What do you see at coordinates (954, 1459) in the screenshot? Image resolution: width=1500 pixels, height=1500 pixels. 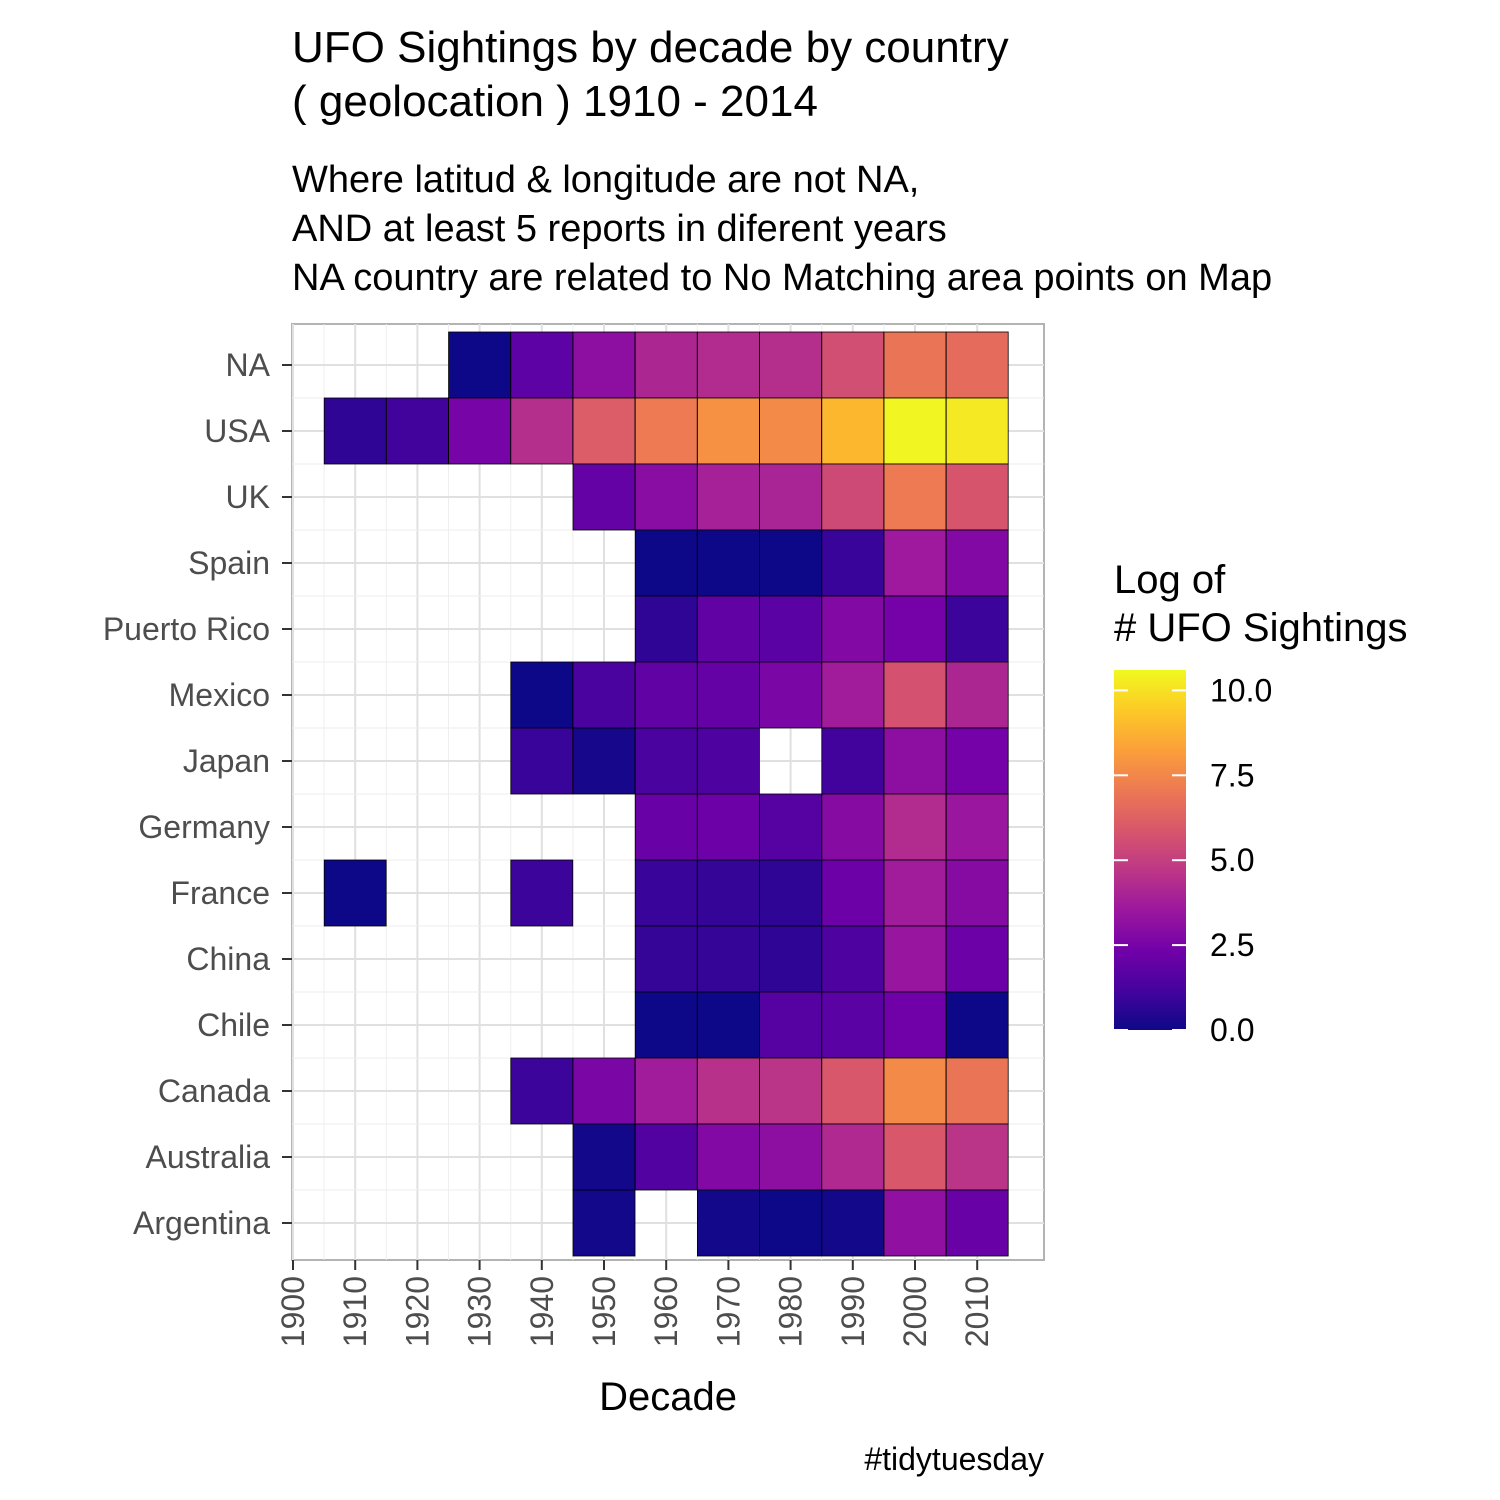 I see `caption: #tidytuesday` at bounding box center [954, 1459].